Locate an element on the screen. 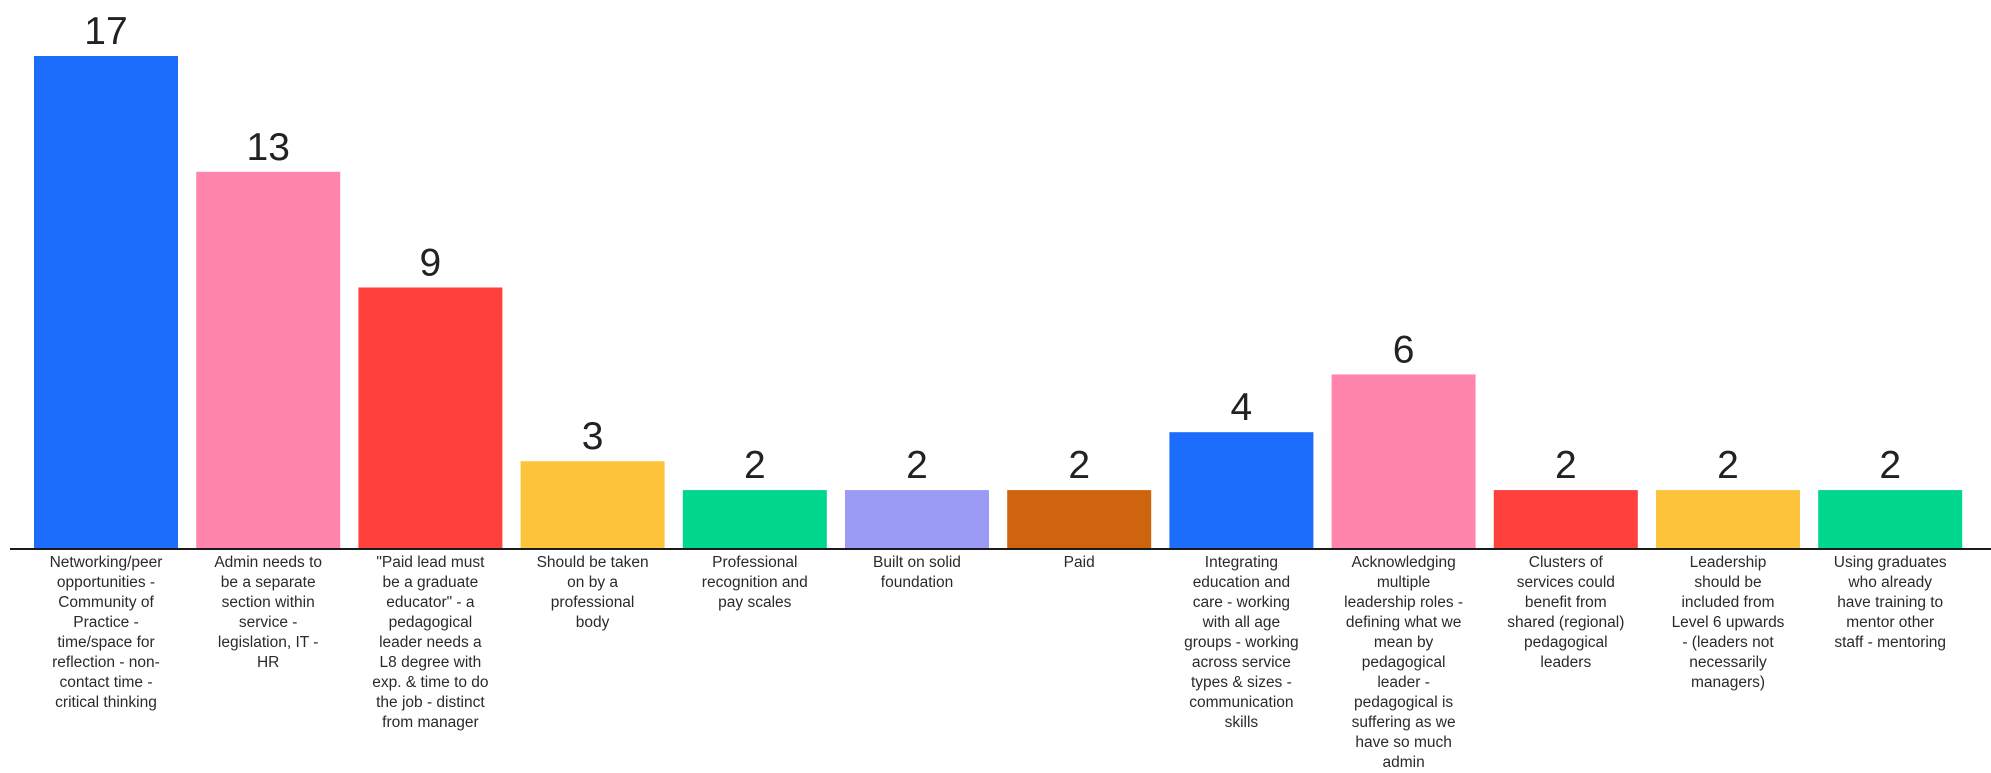 The height and width of the screenshot is (773, 1991). value-label-2: 13 is located at coordinates (268, 147).